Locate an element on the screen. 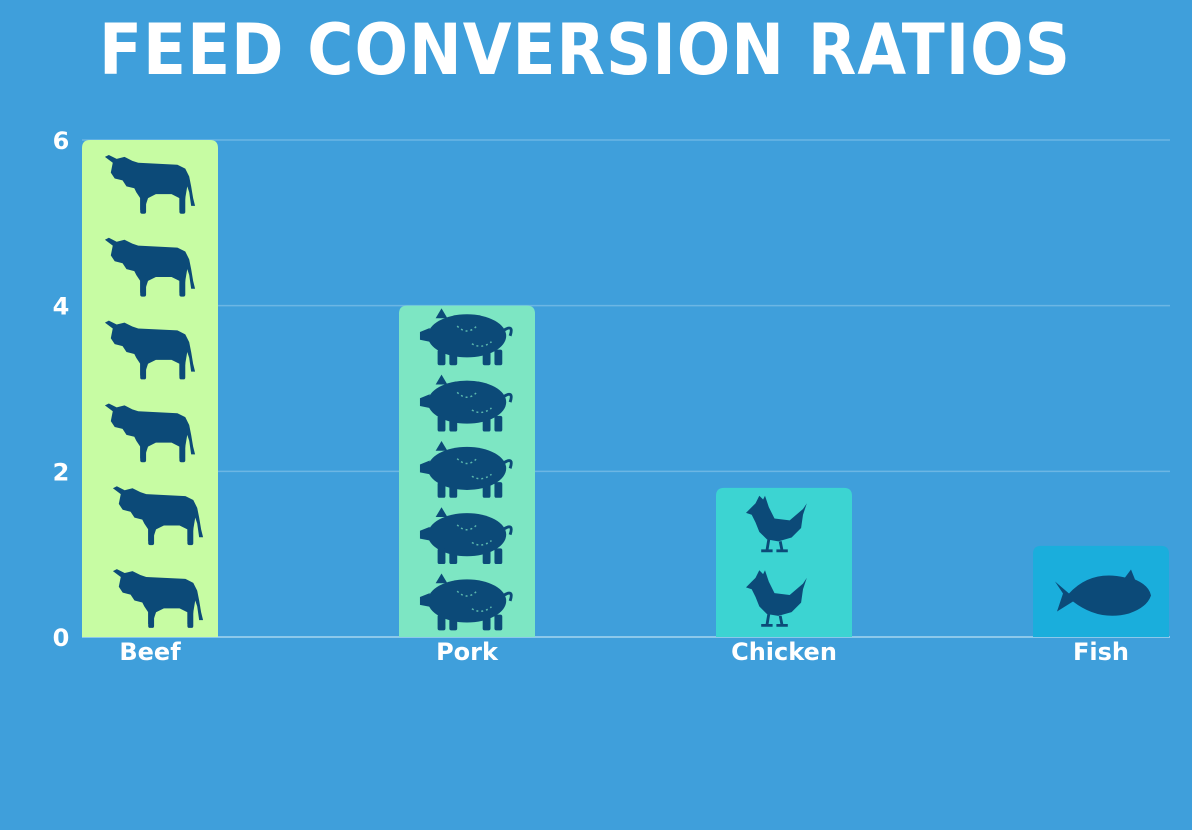 The image size is (1192, 830). bar-beef is located at coordinates (150, 388).